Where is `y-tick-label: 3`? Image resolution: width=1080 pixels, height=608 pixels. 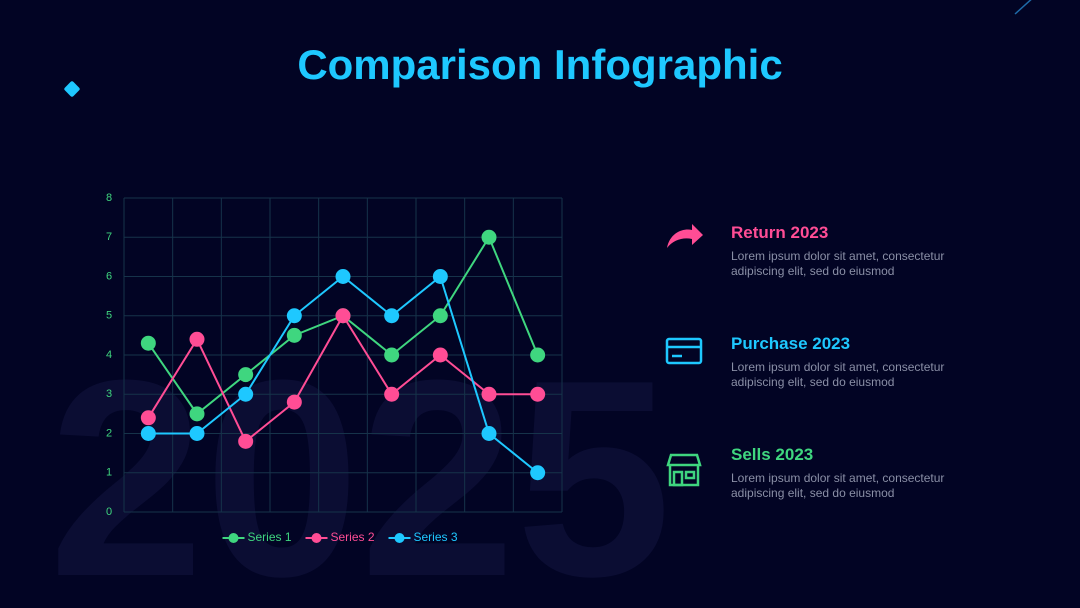 y-tick-label: 3 is located at coordinates (109, 394).